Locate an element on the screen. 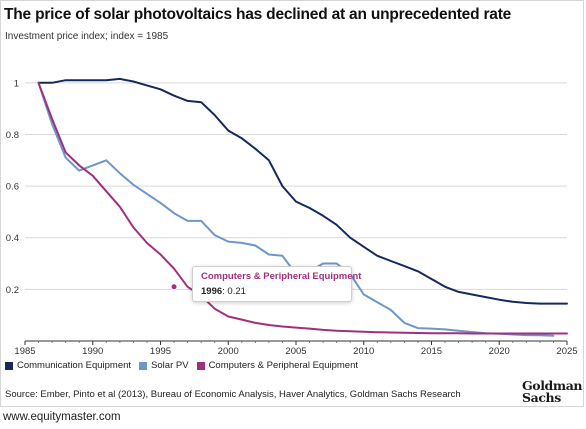 The height and width of the screenshot is (429, 586). legend-item-computers: Computers & Peripheral Equipment is located at coordinates (277, 365).